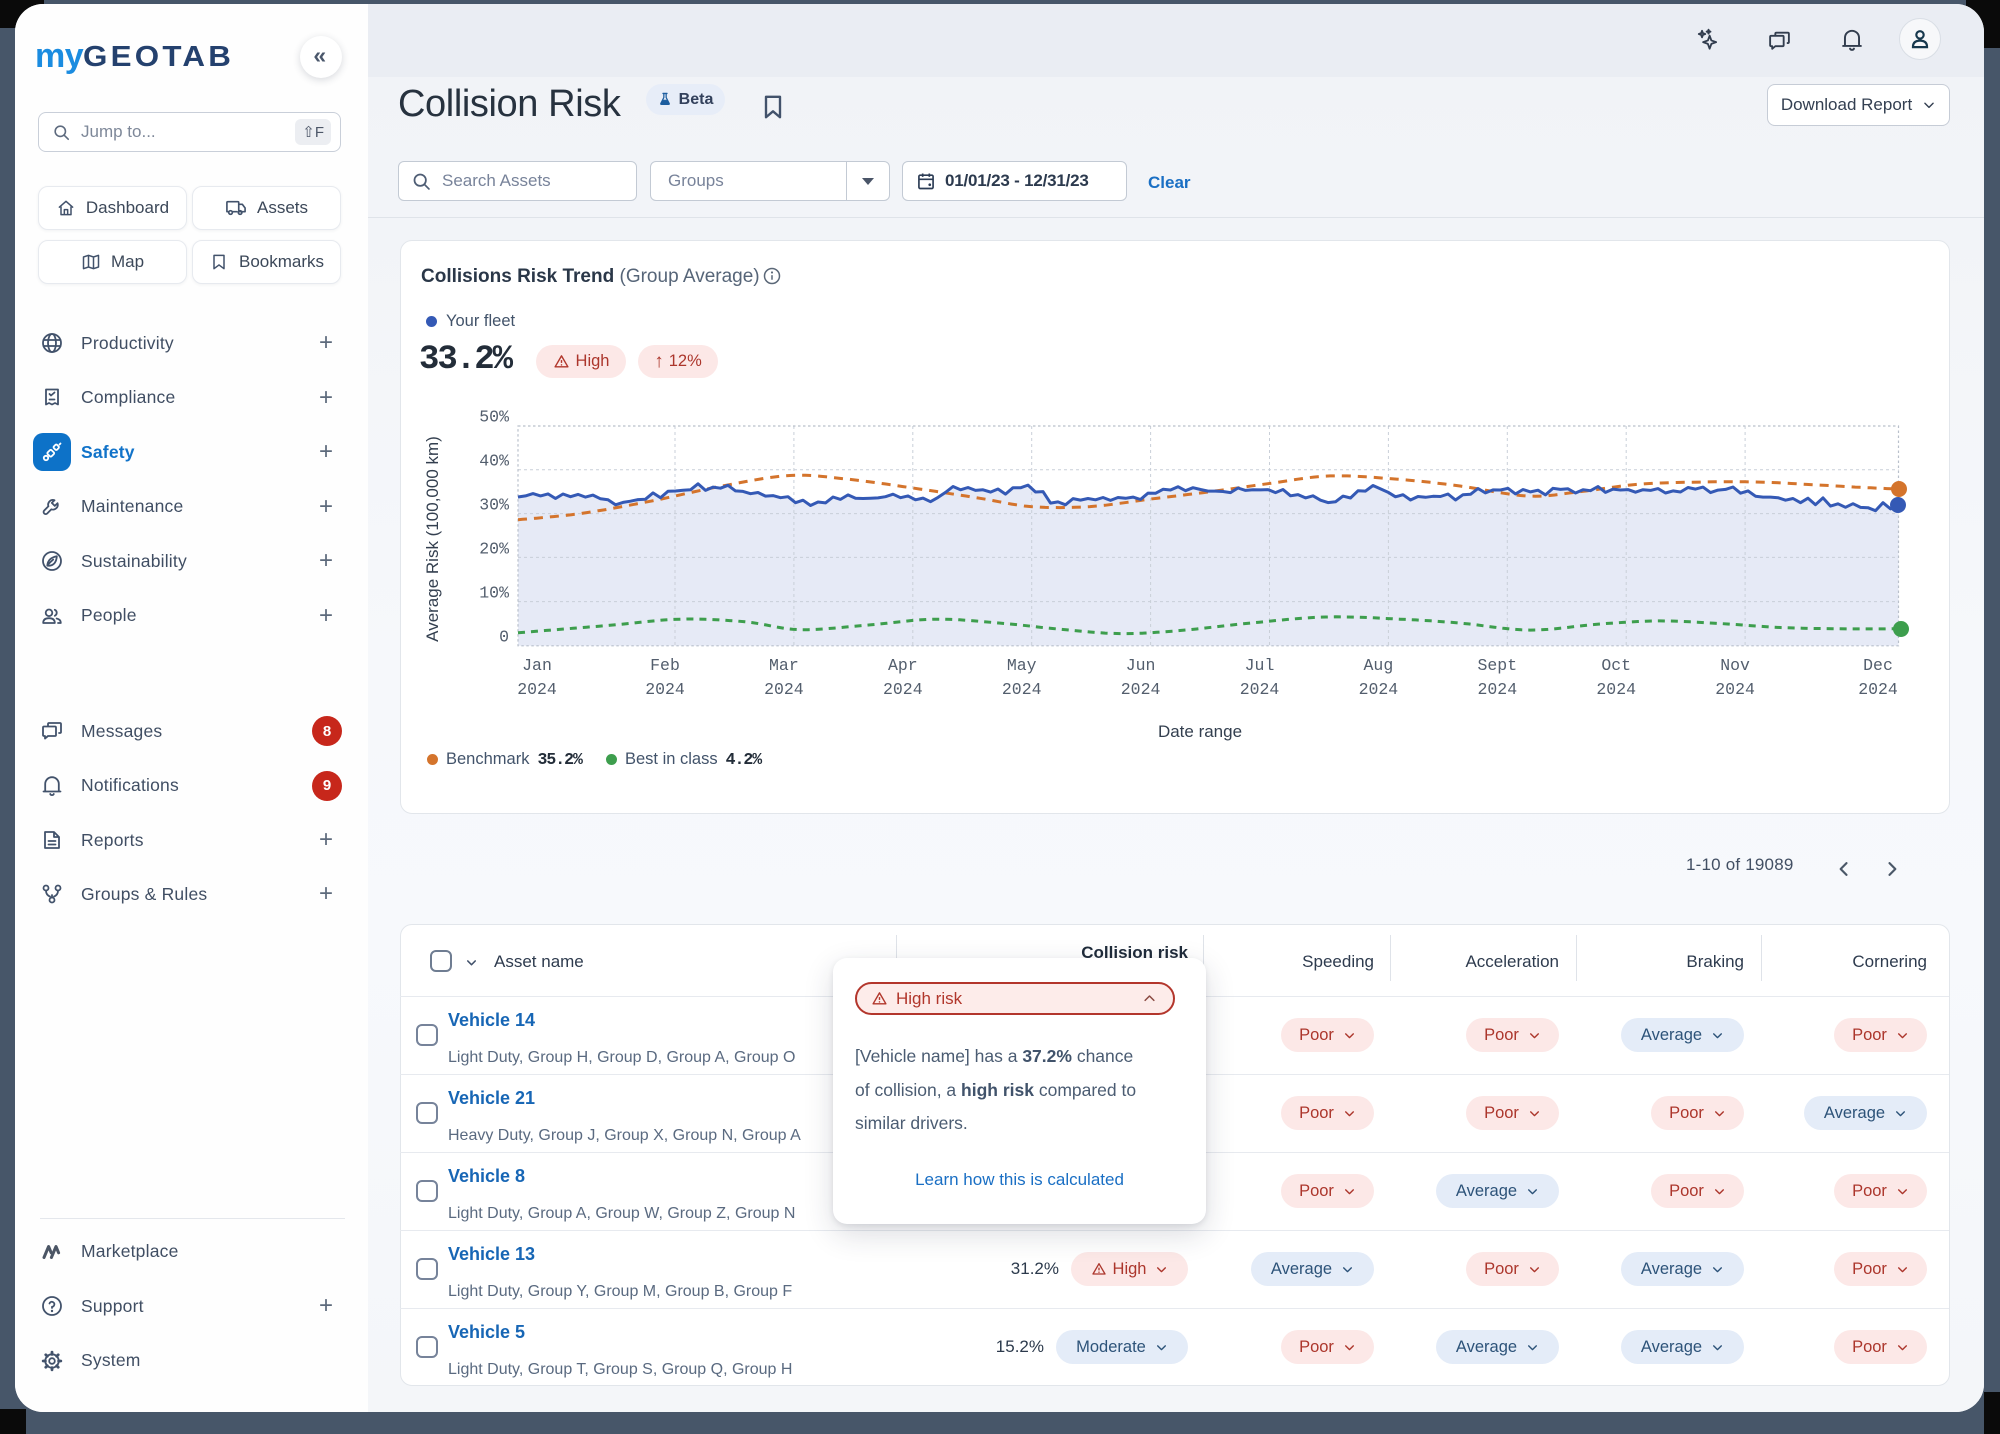  I want to click on svg-text: 0, so click(504, 636).